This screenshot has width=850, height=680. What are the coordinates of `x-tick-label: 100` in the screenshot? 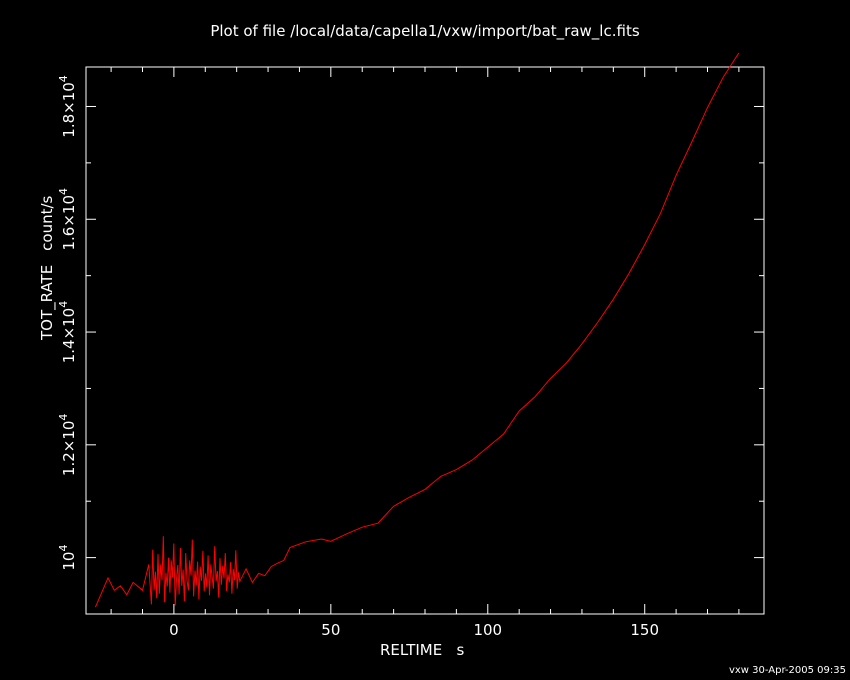 It's located at (487, 630).